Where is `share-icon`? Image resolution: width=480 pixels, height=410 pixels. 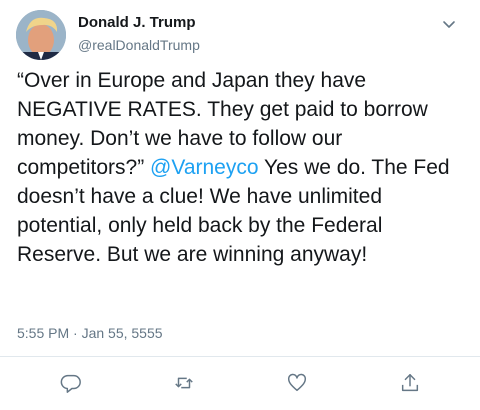 share-icon is located at coordinates (410, 383).